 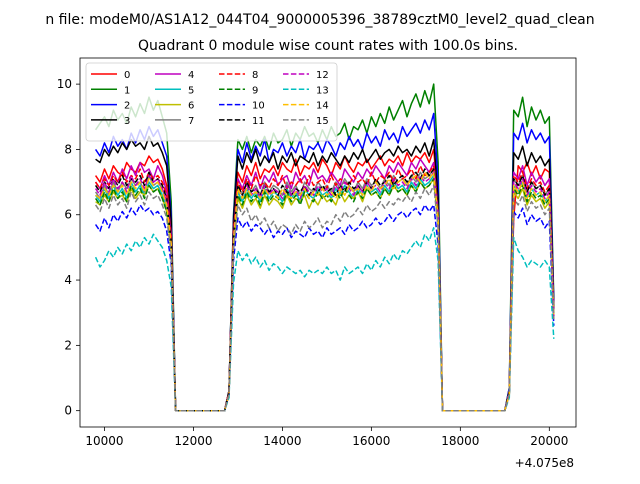 I want to click on y-tick-label: 8, so click(x=68, y=149).